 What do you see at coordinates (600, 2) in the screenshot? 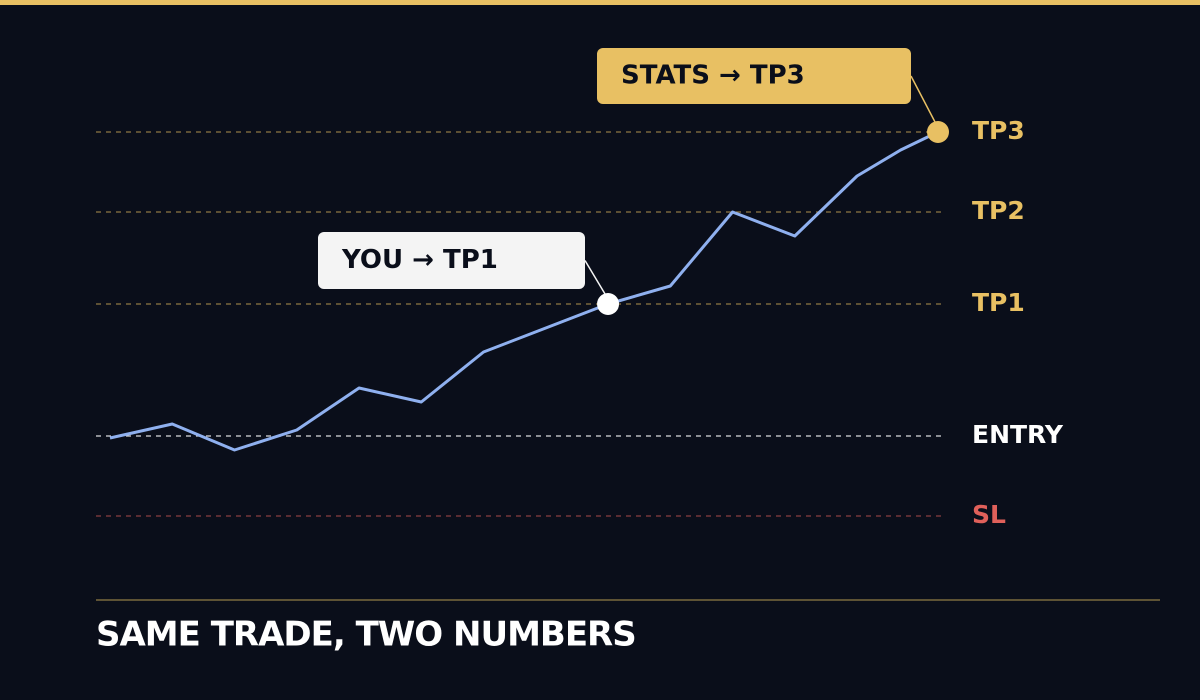
I see `top-stripe` at bounding box center [600, 2].